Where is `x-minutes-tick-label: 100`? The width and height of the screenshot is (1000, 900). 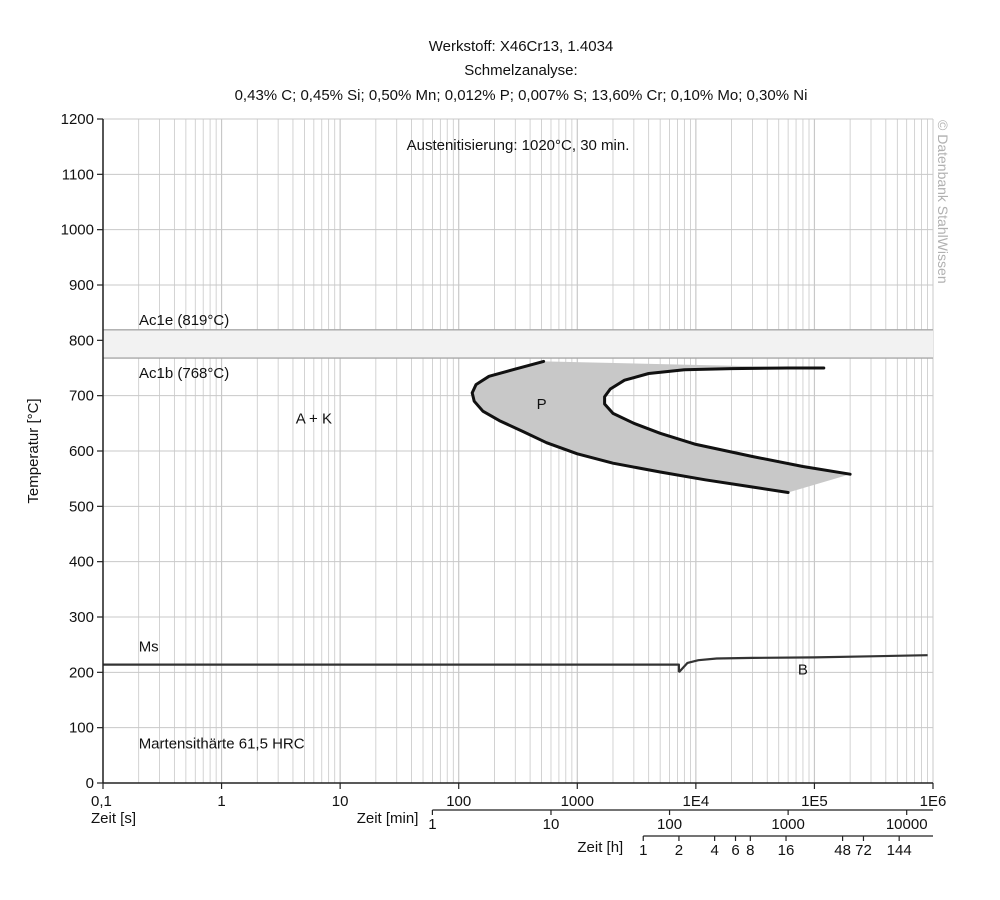 x-minutes-tick-label: 100 is located at coordinates (669, 824).